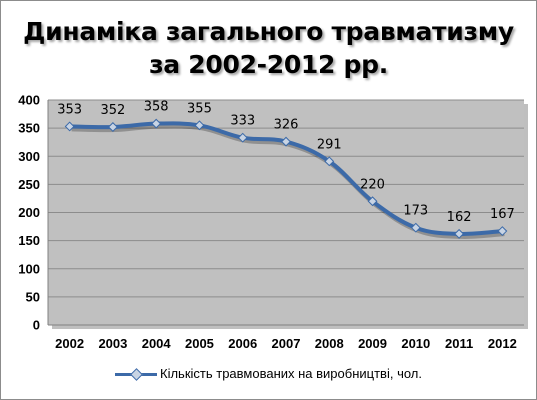 The height and width of the screenshot is (400, 537). Describe the element at coordinates (29, 240) in the screenshot. I see `y-tick-label-150: 150` at that location.